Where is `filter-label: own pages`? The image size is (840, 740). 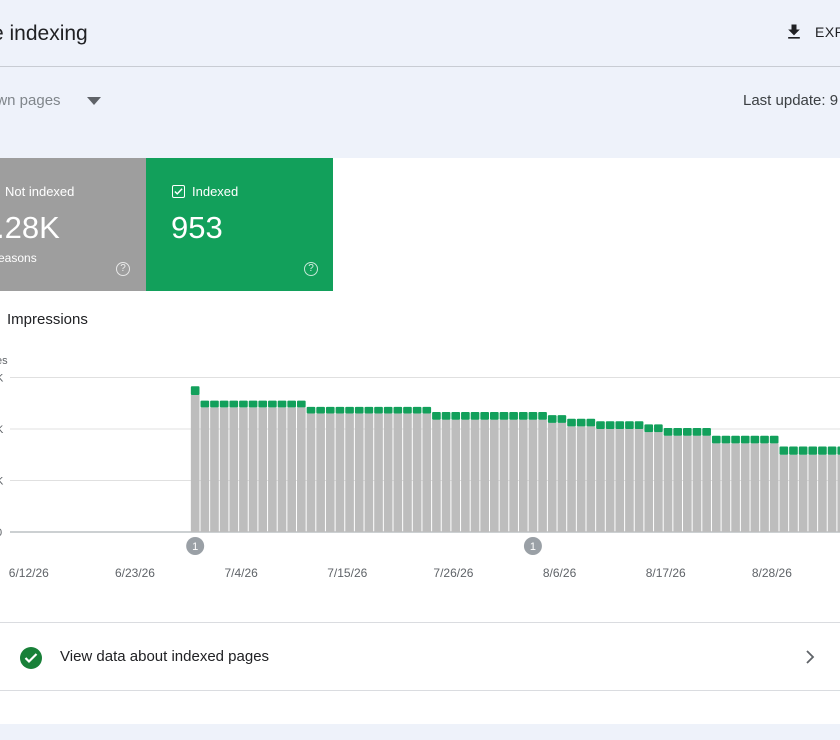
filter-label: own pages is located at coordinates (30, 100).